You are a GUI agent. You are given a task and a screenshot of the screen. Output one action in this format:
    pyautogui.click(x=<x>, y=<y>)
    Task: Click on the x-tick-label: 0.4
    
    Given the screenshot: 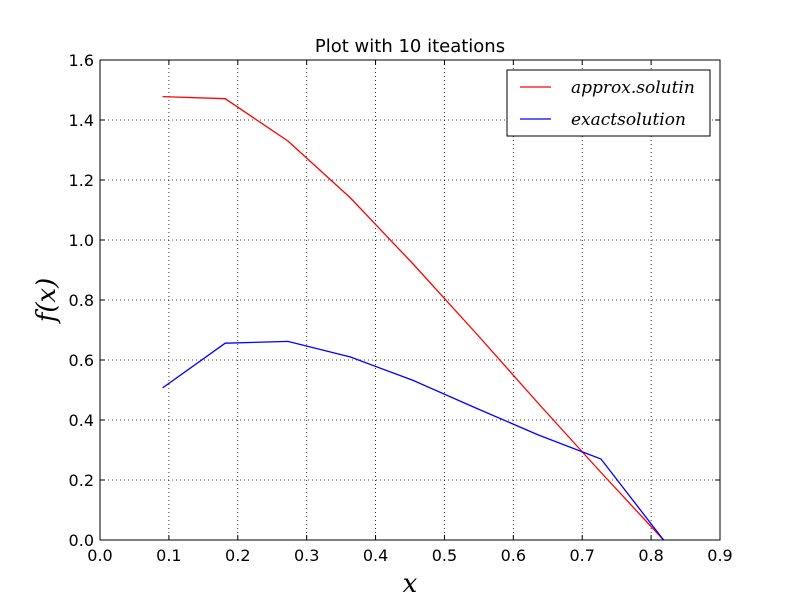 What is the action you would take?
    pyautogui.click(x=375, y=555)
    